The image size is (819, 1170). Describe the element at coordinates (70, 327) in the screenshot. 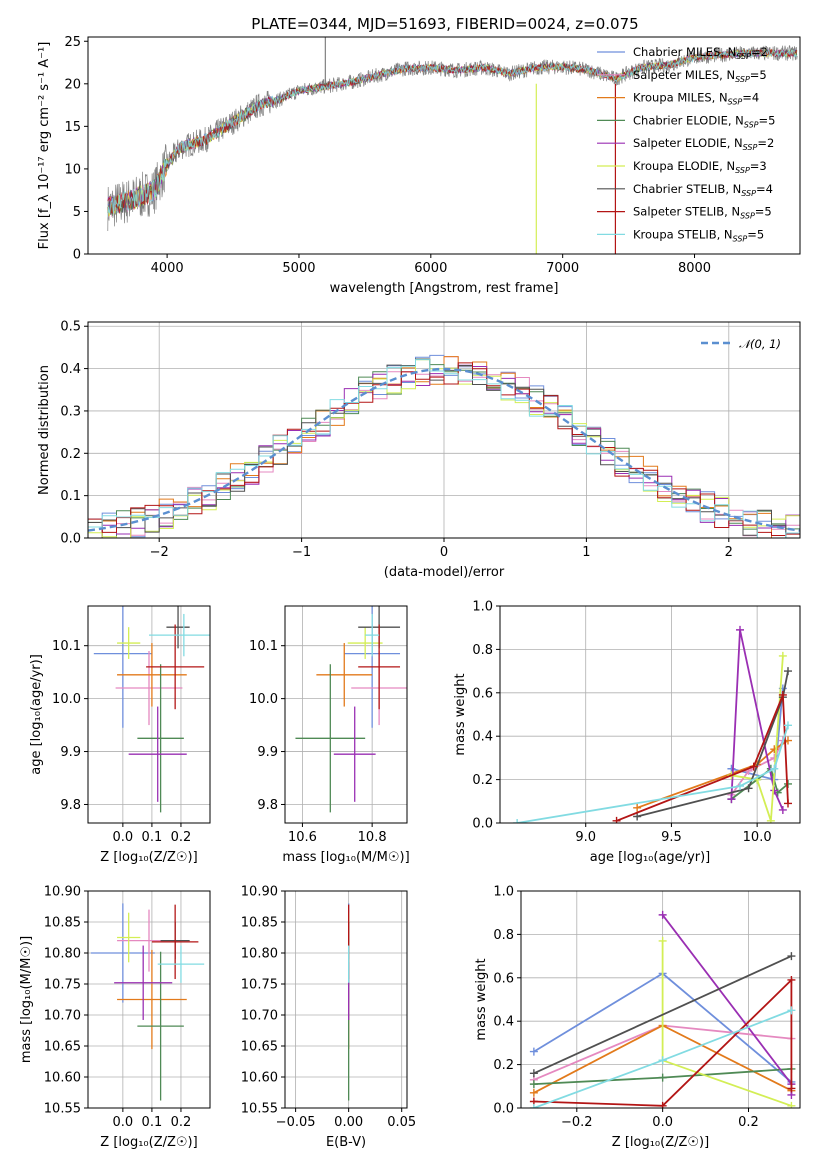

I see `y-tick-label: 0.5` at that location.